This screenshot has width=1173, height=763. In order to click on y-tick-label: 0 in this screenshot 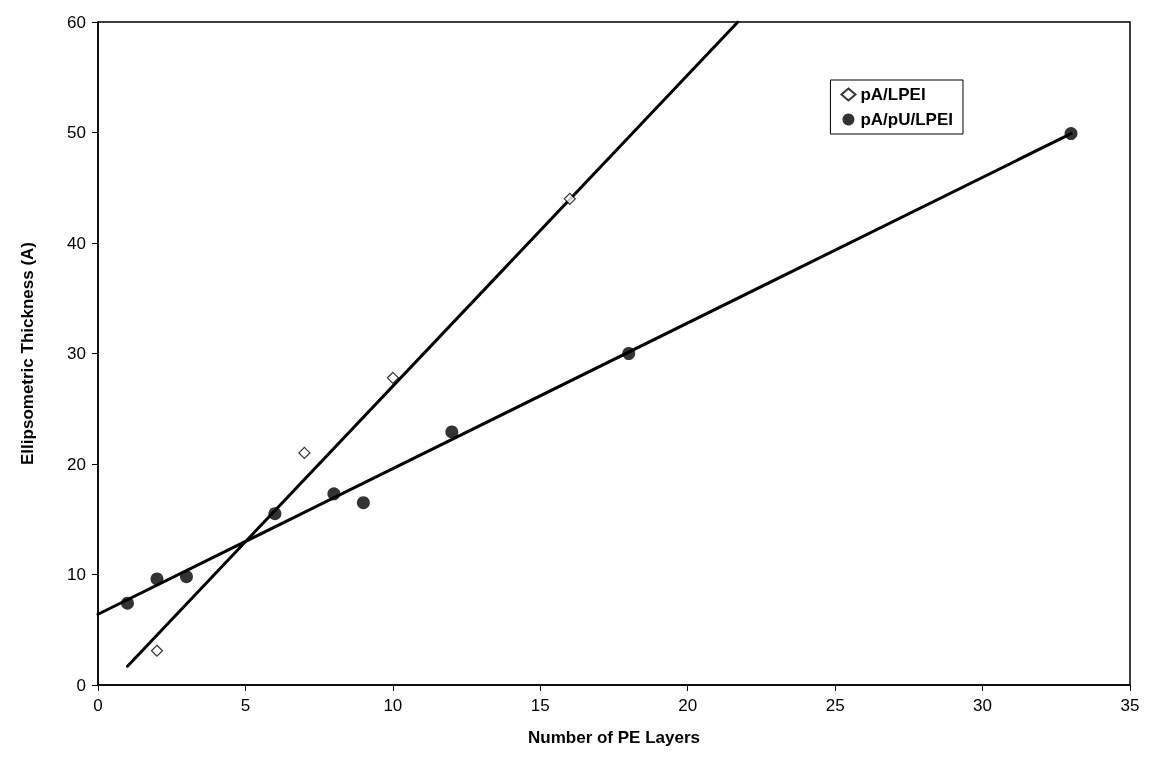, I will do `click(81, 685)`.